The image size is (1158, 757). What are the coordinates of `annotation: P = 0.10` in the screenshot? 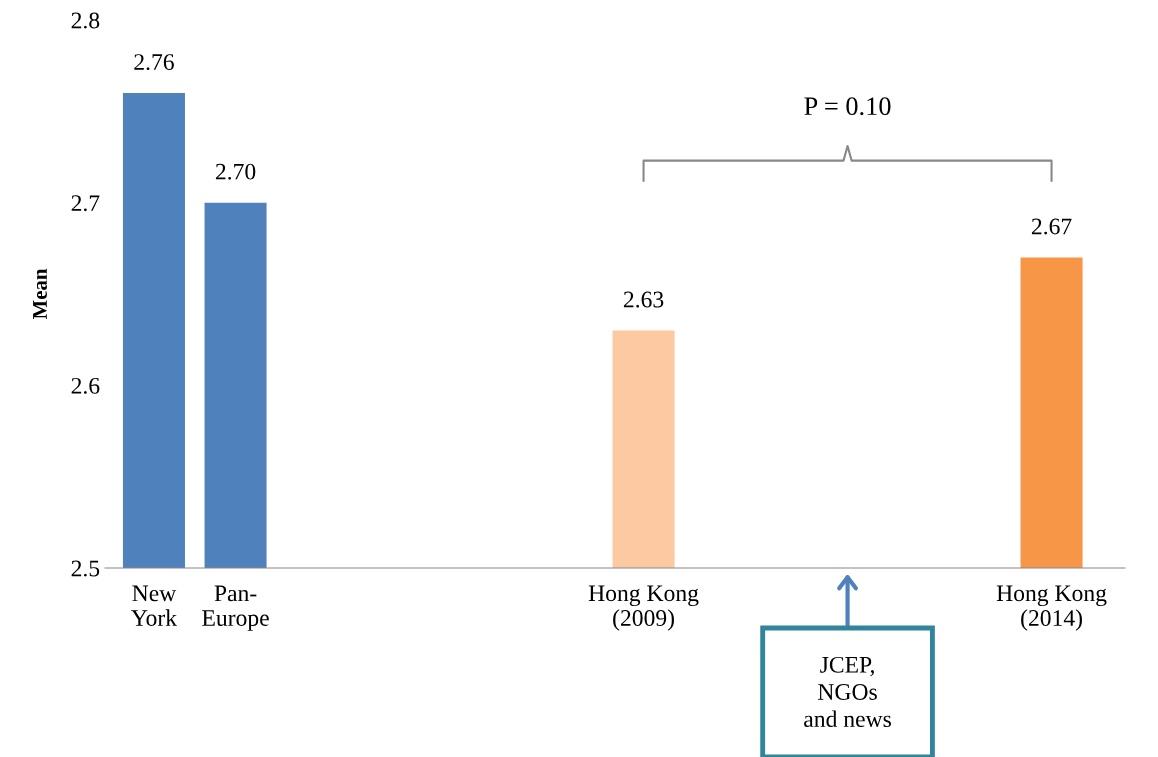 It's located at (847, 106).